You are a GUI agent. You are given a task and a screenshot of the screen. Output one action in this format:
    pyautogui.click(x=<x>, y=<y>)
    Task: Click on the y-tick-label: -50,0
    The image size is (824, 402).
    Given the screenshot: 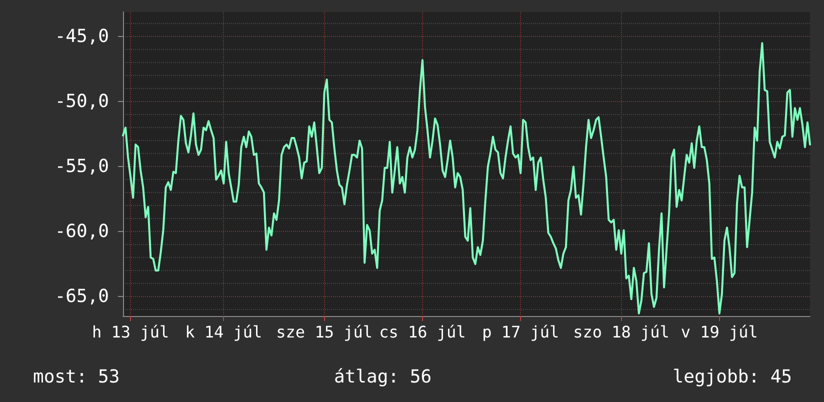 What is the action you would take?
    pyautogui.click(x=81, y=101)
    